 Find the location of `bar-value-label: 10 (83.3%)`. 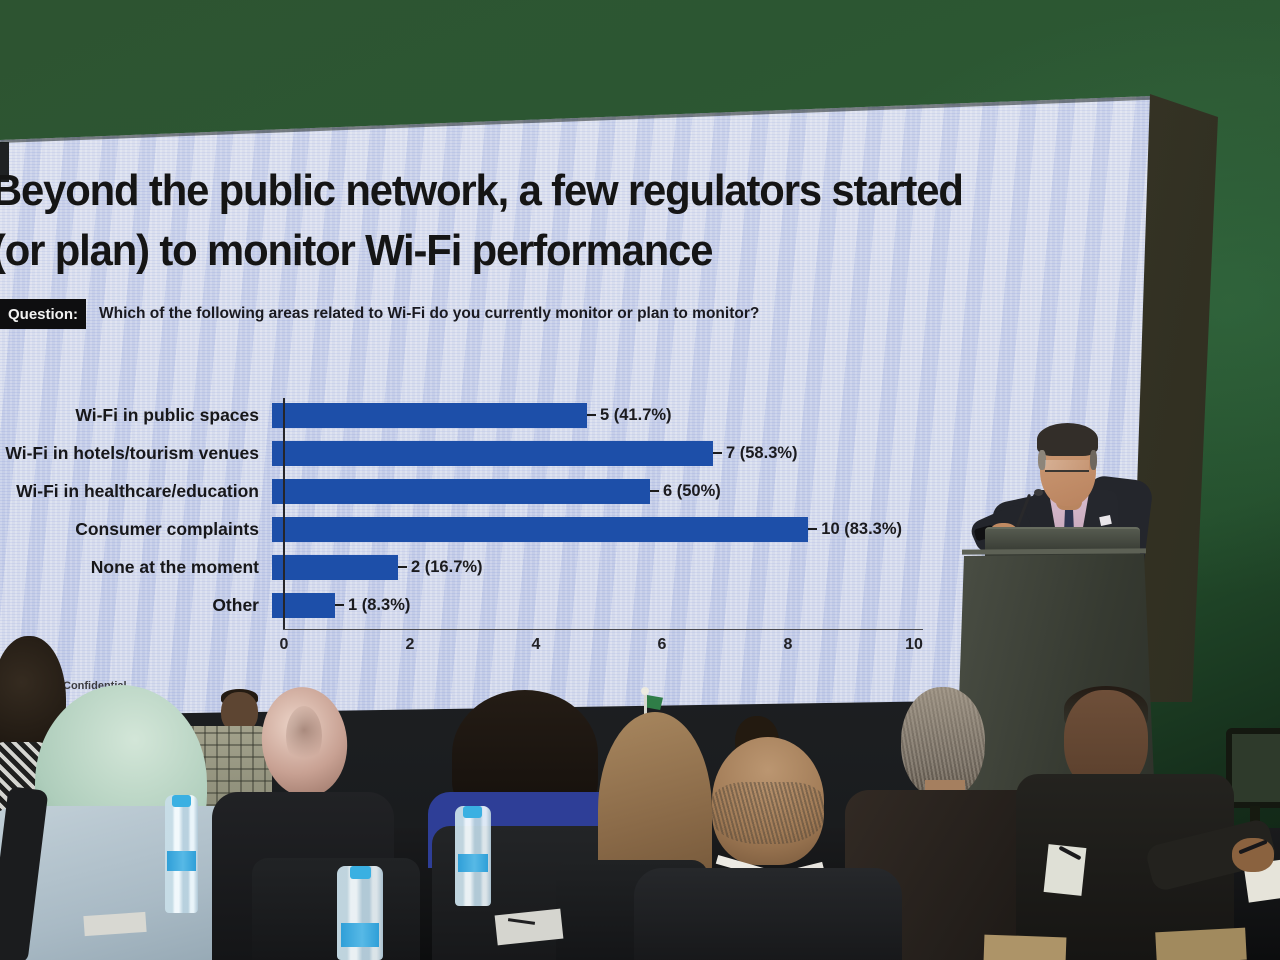

bar-value-label: 10 (83.3%) is located at coordinates (855, 529).